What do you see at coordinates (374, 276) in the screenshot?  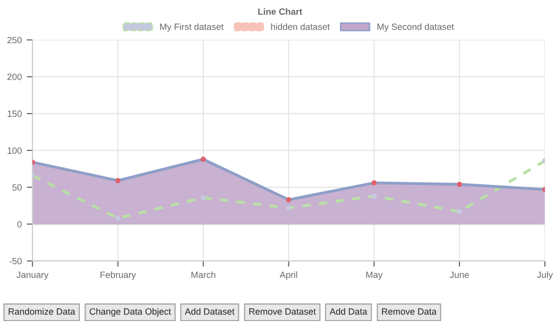 I see `x-tick-label: May` at bounding box center [374, 276].